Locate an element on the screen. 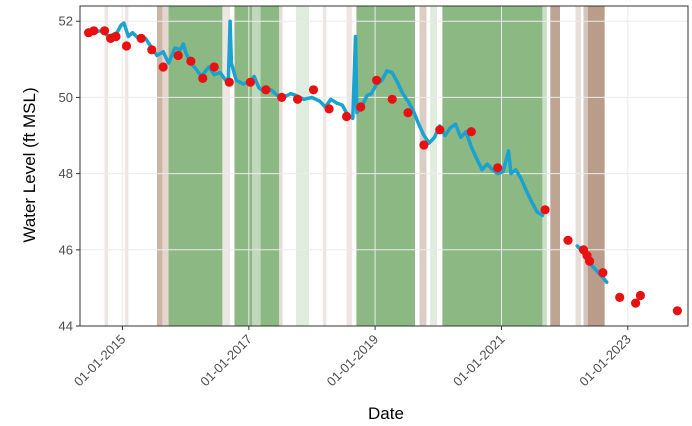 Image resolution: width=692 pixels, height=426 pixels. y-tick-label: 46 is located at coordinates (66, 249).